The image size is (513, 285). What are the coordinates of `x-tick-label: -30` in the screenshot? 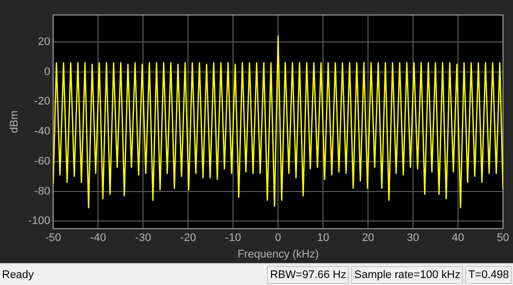 It's located at (143, 238).